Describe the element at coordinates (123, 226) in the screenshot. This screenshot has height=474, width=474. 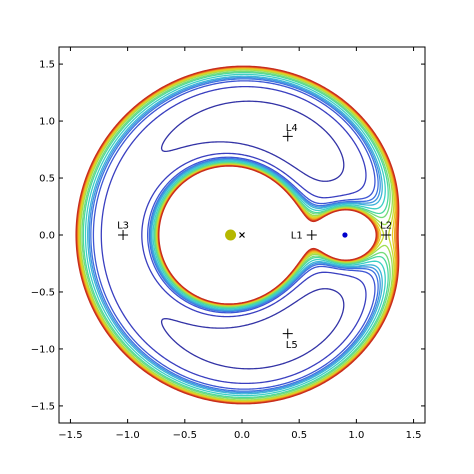
I see `lagrange-label-l3: L3` at that location.